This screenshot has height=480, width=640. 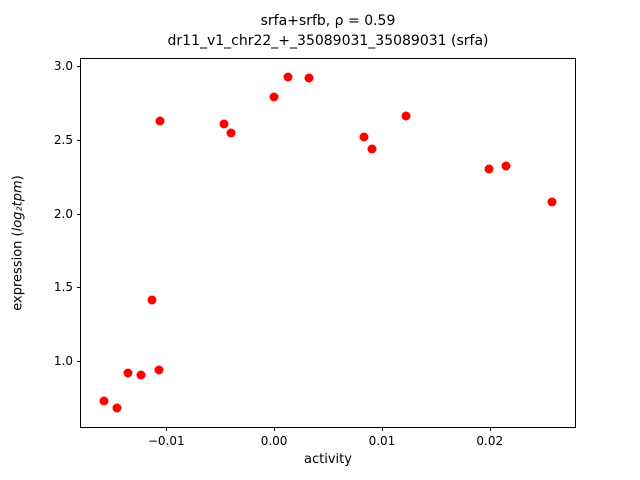 What do you see at coordinates (18, 206) in the screenshot?
I see `y-axis-label-math: log₂tpm` at bounding box center [18, 206].